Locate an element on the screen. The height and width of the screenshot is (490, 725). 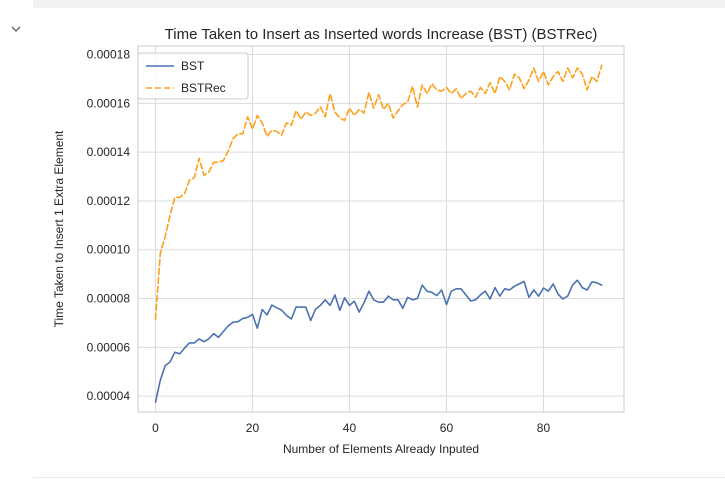
x-tick-label: 40 is located at coordinates (350, 428).